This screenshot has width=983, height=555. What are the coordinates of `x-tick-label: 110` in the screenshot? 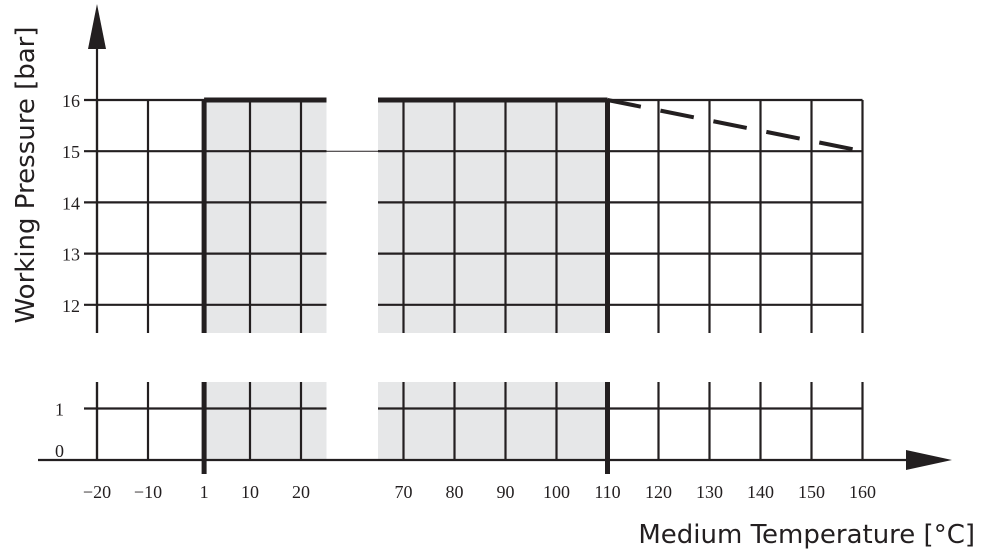 It's located at (607, 492).